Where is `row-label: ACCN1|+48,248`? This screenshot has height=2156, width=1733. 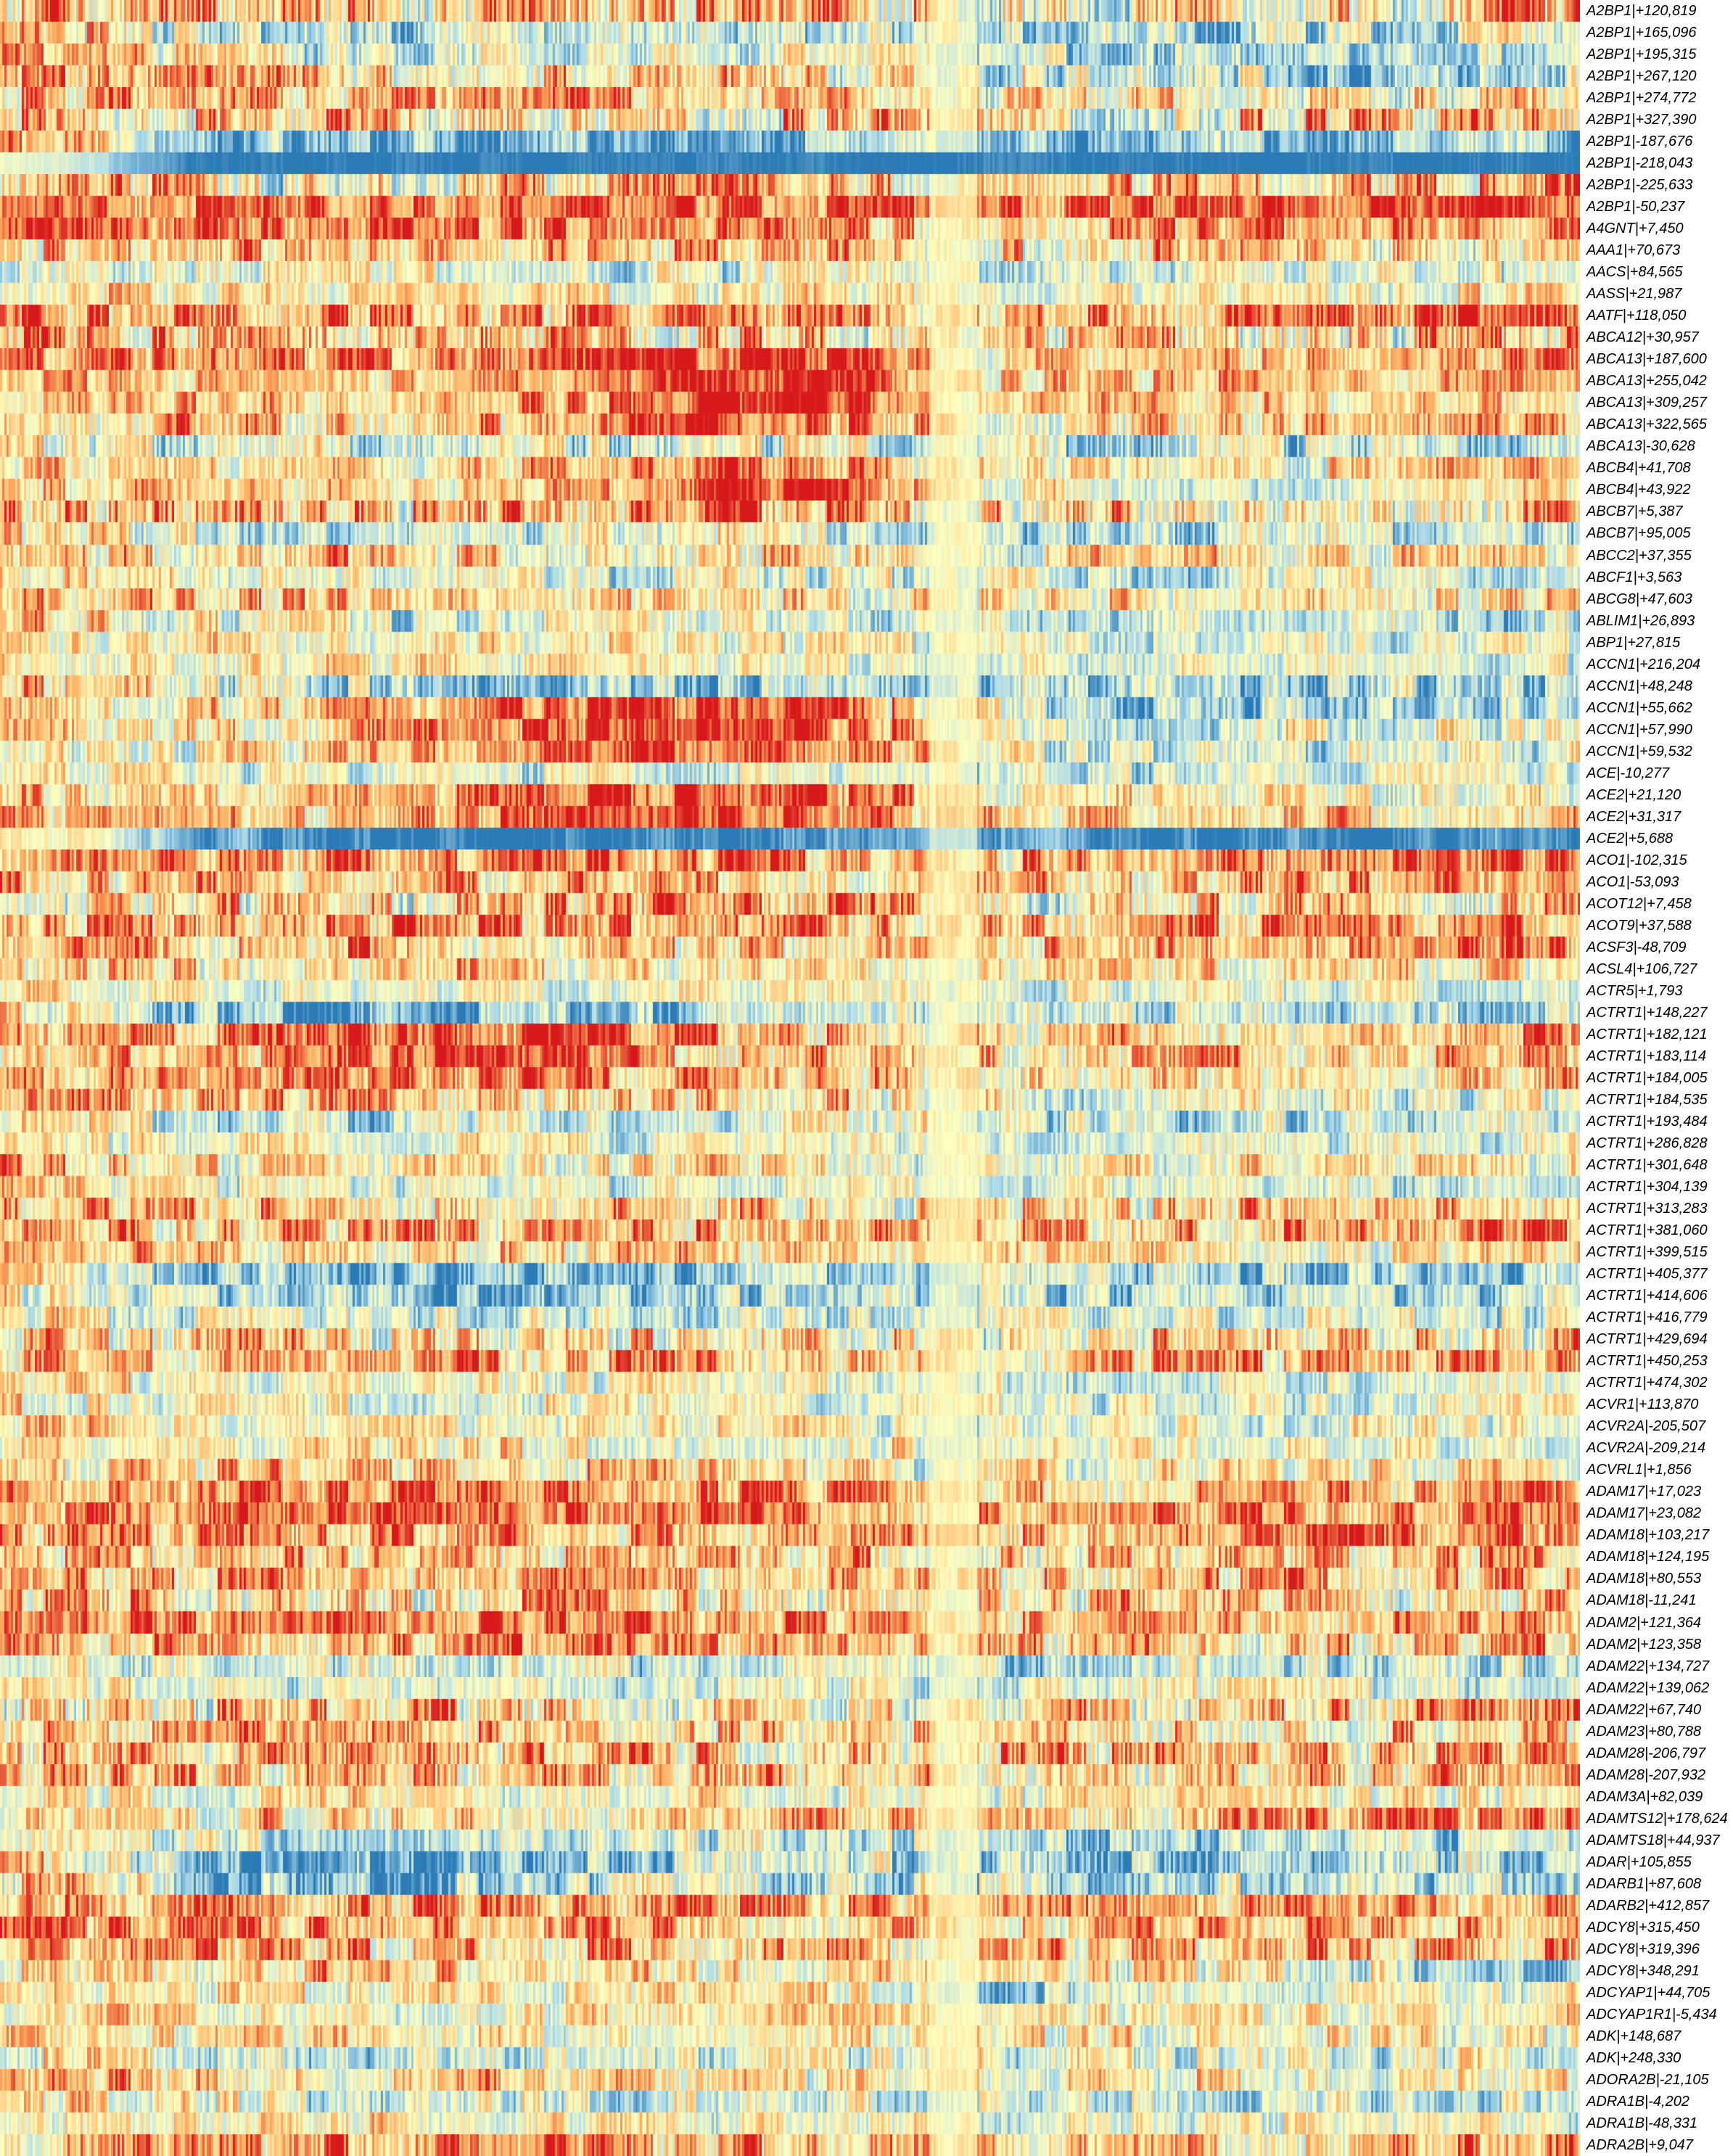
row-label: ACCN1|+48,248 is located at coordinates (1639, 686).